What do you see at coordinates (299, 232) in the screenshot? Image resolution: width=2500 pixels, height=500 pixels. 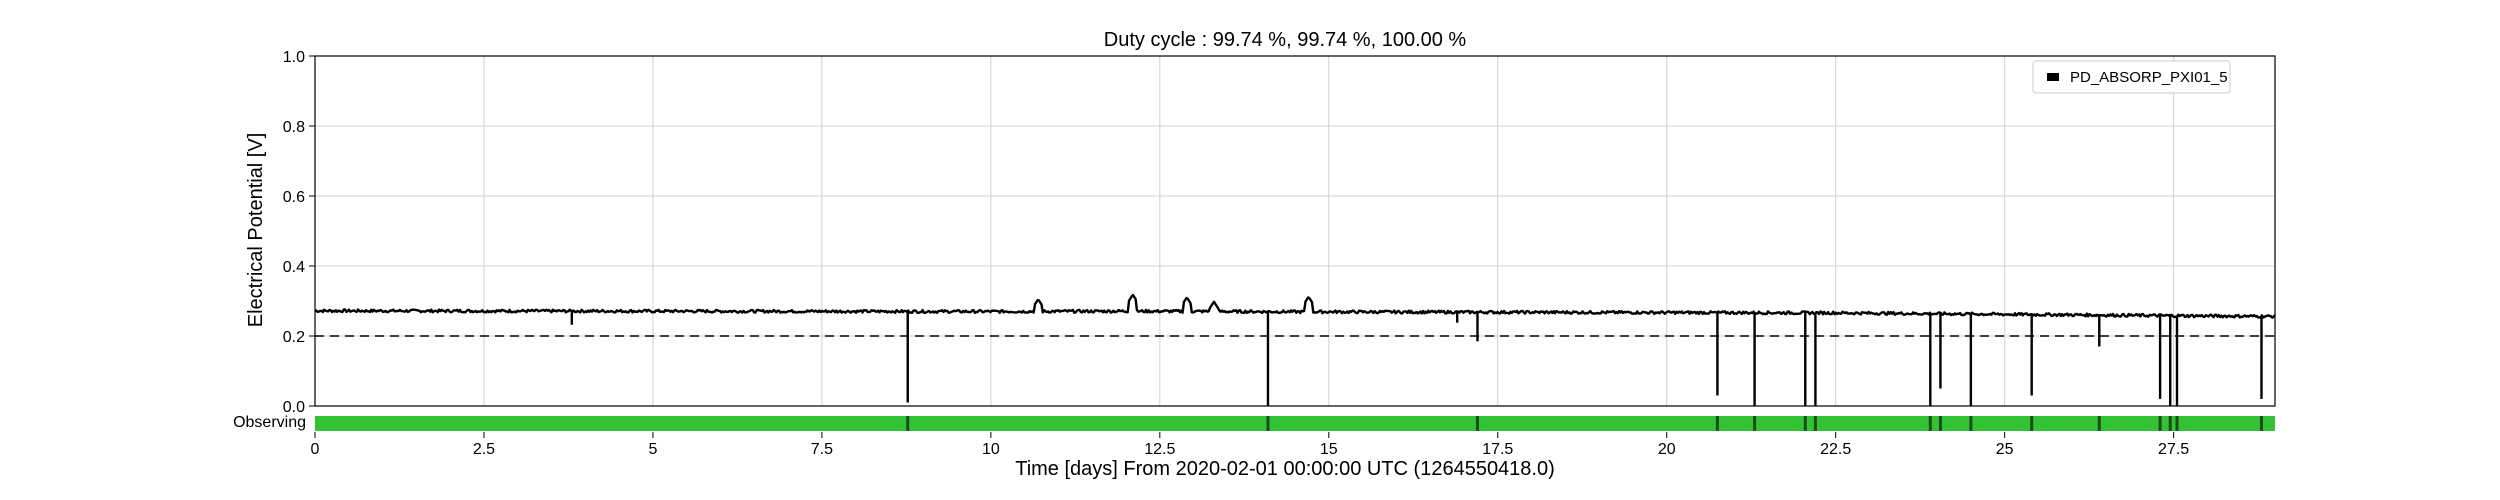 I see `y-axis: 0.0 0.2 0.4 0.6 0.8 1.0` at bounding box center [299, 232].